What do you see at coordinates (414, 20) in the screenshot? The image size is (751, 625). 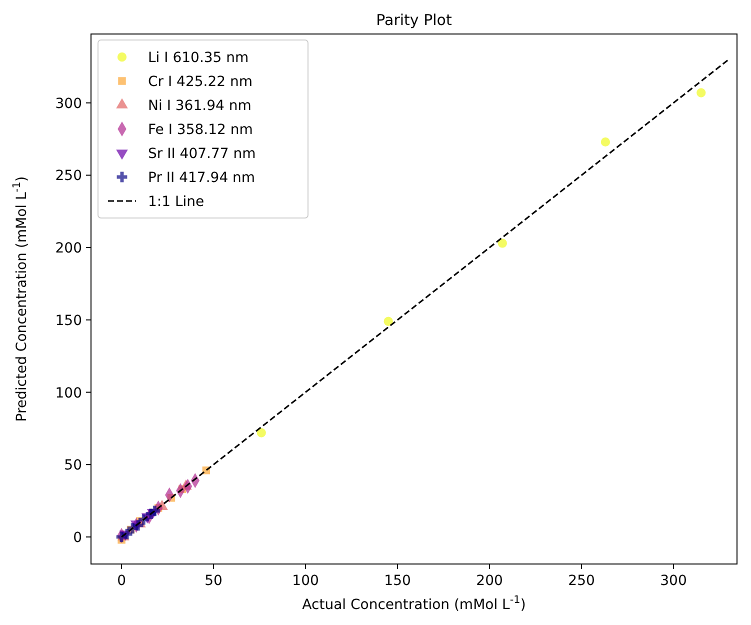 I see `chart-title: Parity Plot` at bounding box center [414, 20].